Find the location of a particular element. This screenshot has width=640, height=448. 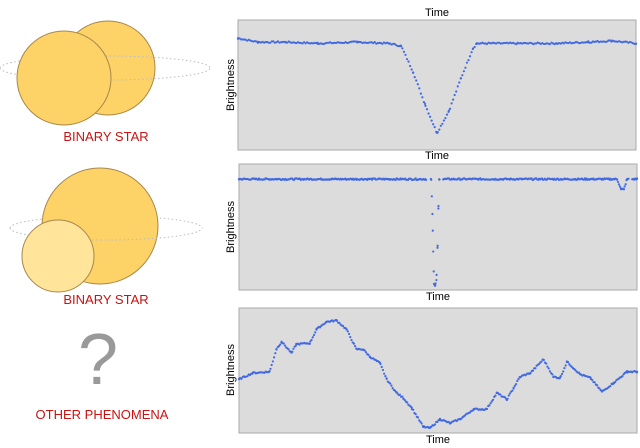

small-star-icon is located at coordinates (58, 256).